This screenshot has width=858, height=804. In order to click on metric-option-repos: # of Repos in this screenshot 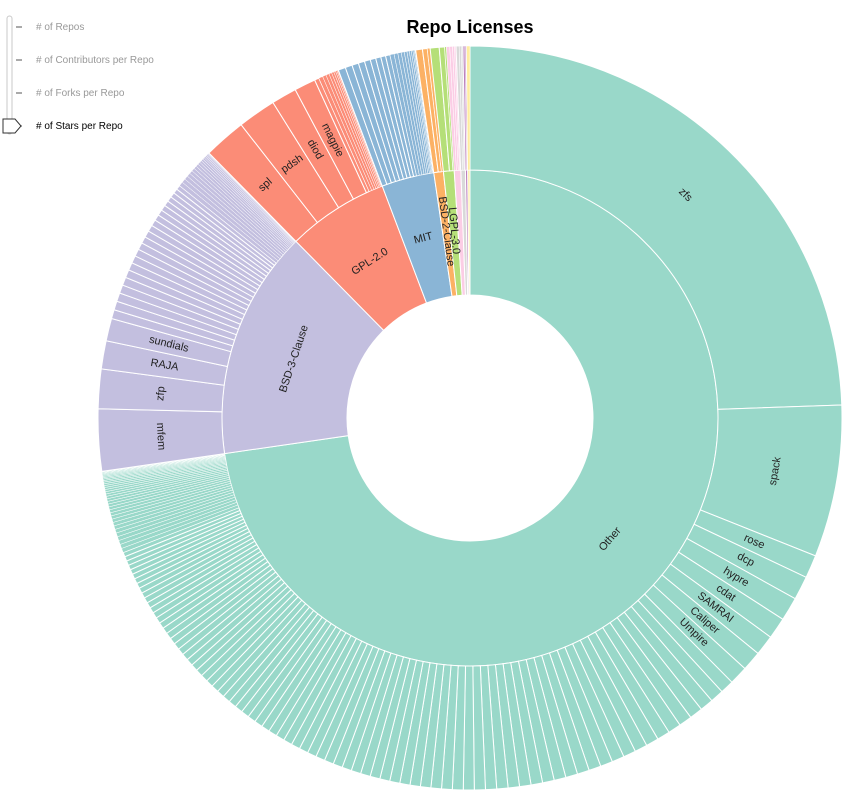, I will do `click(60, 27)`.